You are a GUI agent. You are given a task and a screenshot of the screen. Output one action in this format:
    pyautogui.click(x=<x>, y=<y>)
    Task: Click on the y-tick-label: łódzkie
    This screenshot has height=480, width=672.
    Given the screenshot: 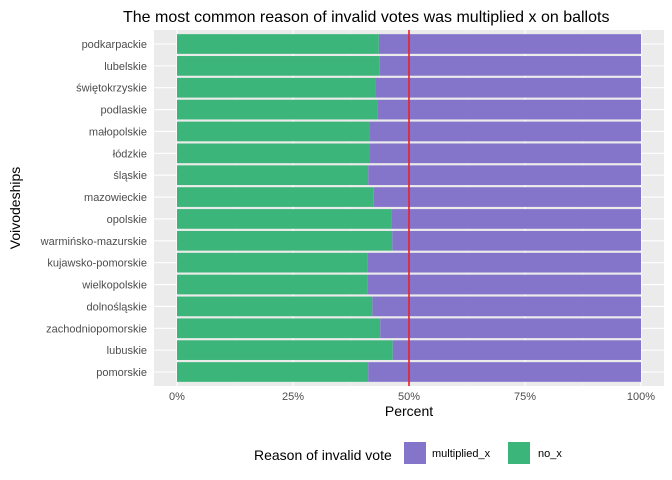 What is the action you would take?
    pyautogui.click(x=130, y=154)
    